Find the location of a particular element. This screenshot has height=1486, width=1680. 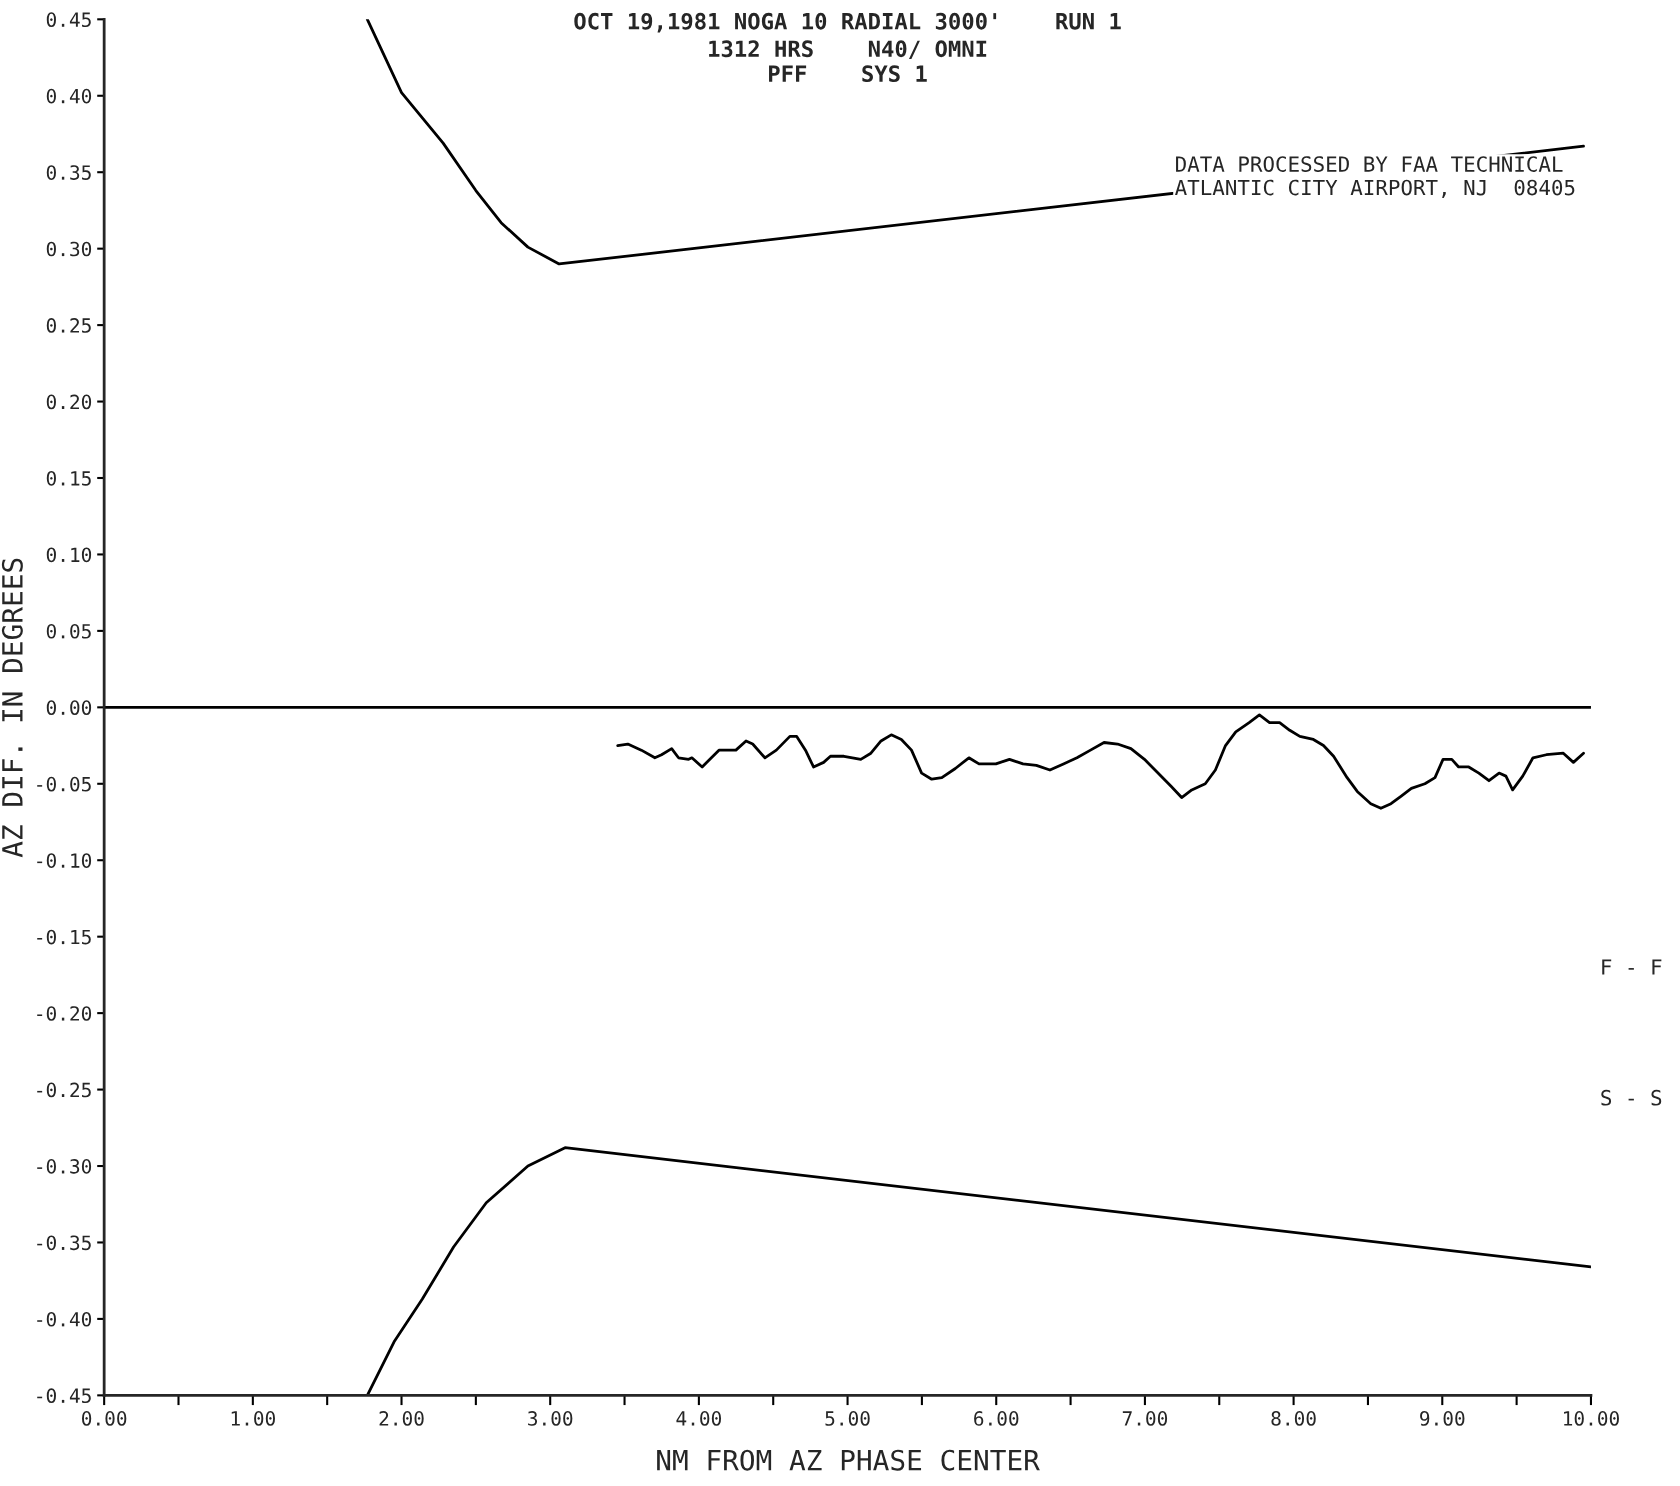

y-tick-label: 0.35 is located at coordinates (68, 172).